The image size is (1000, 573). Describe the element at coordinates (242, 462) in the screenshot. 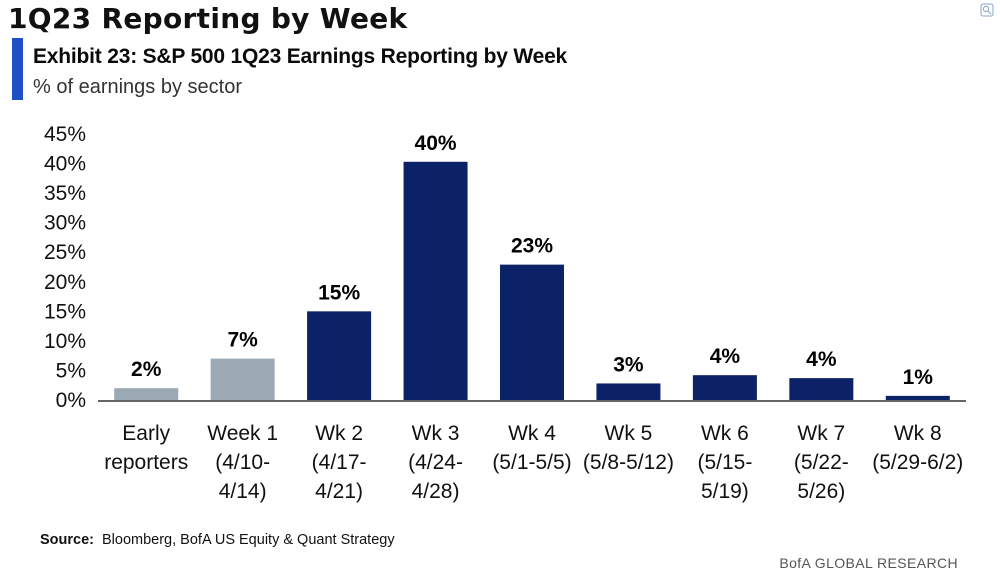

I see `x-category-label: Week 1 (4/10-4/14)` at that location.